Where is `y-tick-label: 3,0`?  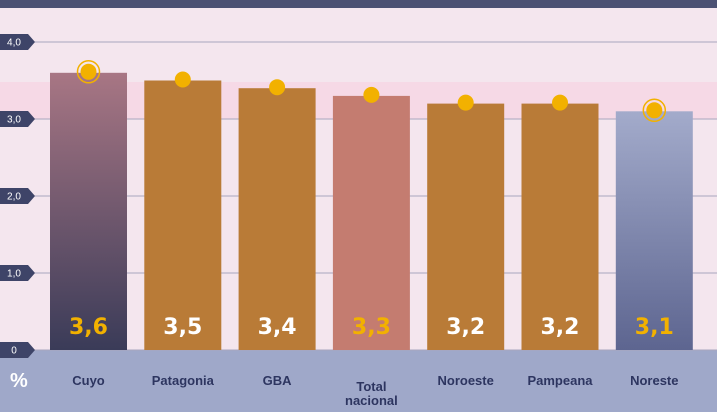 y-tick-label: 3,0 is located at coordinates (14, 120).